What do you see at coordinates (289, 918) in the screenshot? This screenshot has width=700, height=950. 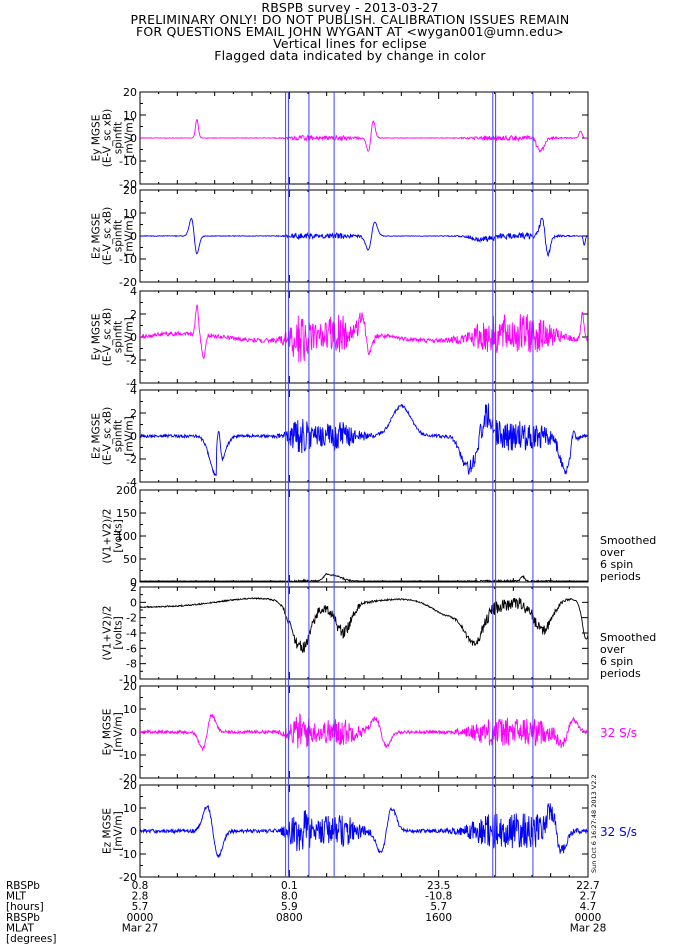 I see `footer-value: 0800` at bounding box center [289, 918].